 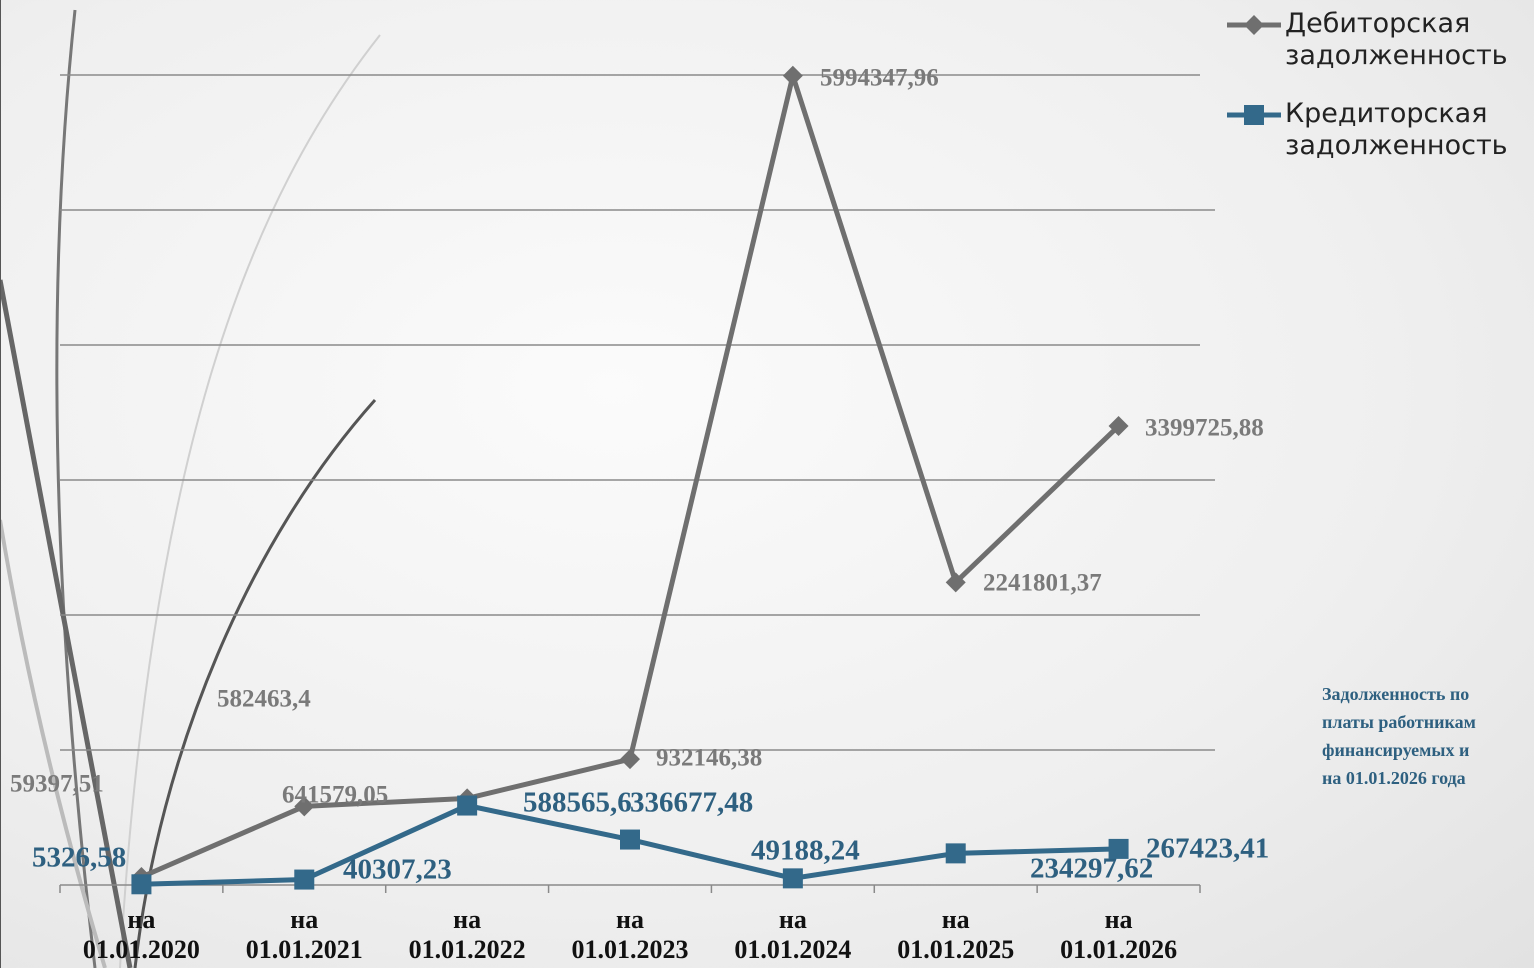 I want to click on data-label: 59397,51, so click(x=57, y=784).